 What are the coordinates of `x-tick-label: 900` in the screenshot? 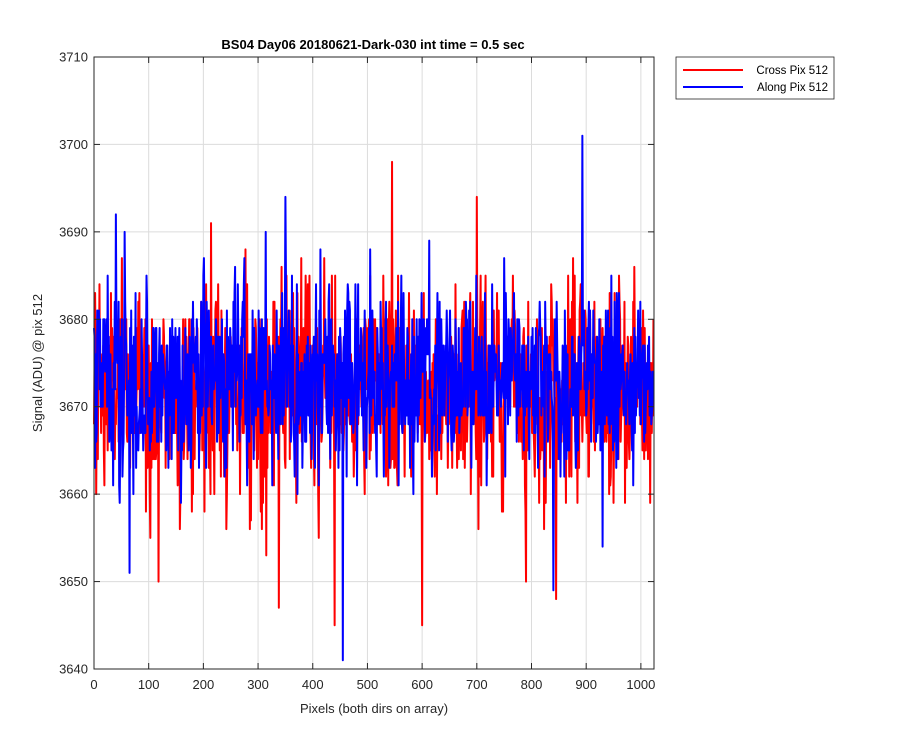 It's located at (586, 684).